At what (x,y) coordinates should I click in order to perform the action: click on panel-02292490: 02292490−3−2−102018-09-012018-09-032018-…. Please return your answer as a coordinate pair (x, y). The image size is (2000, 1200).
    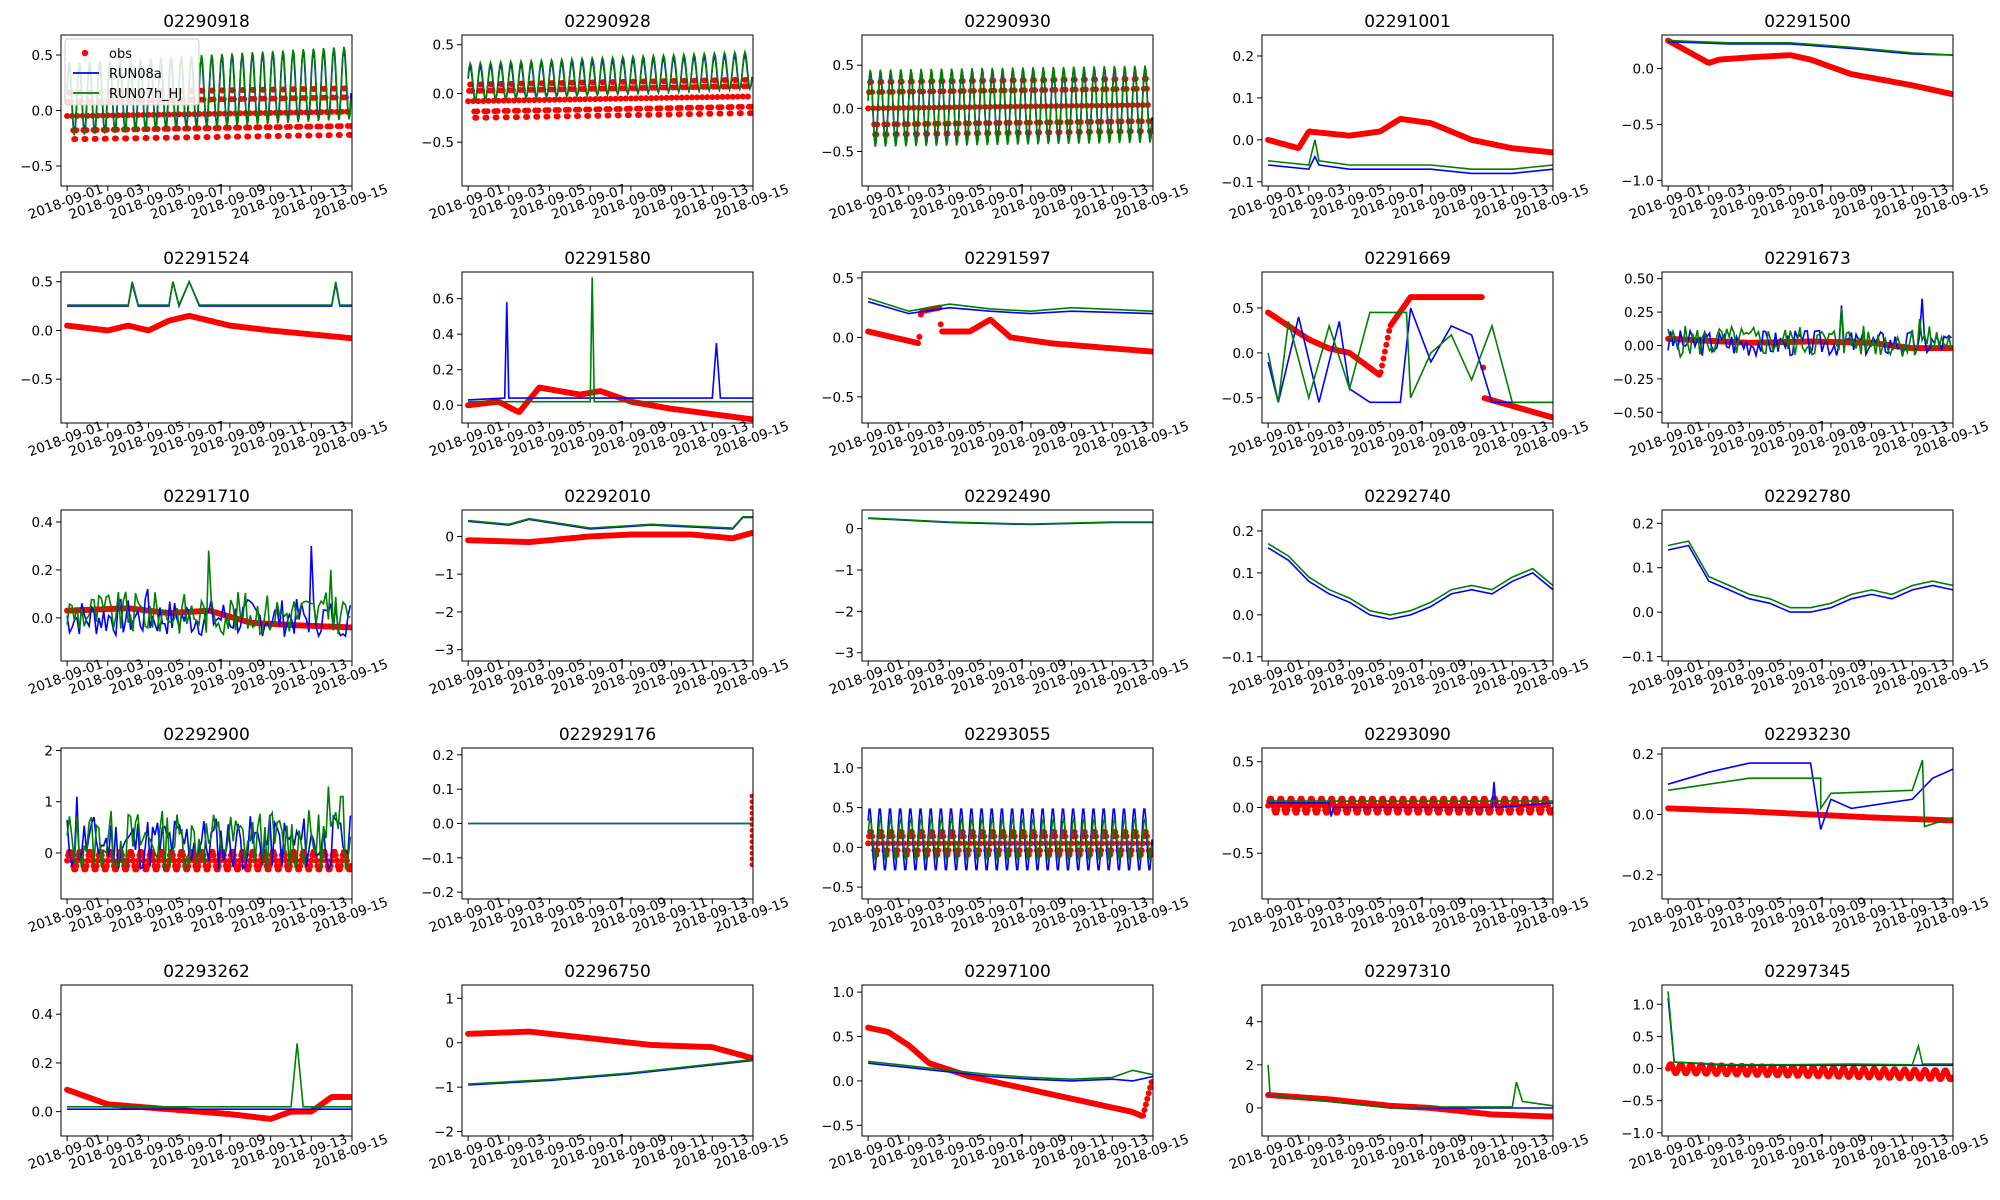
    Looking at the image, I should click on (1009, 592).